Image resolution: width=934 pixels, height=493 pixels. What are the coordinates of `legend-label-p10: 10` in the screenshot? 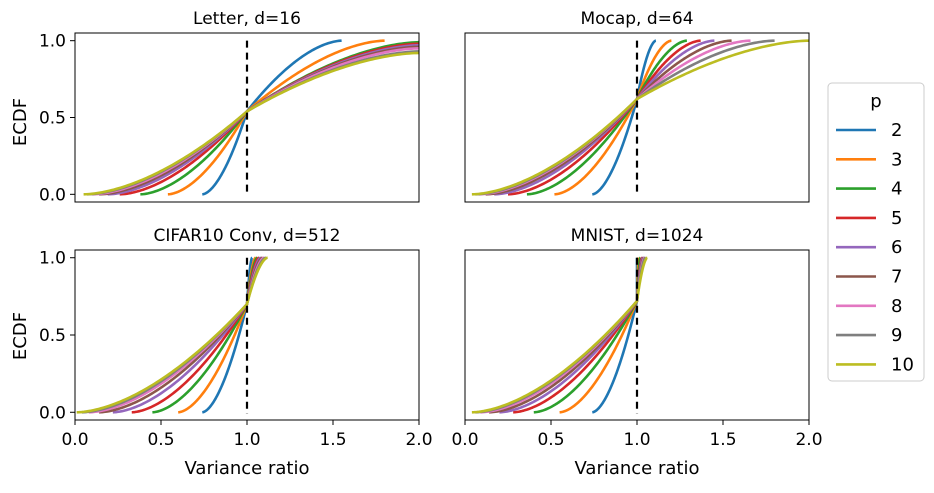 It's located at (902, 364).